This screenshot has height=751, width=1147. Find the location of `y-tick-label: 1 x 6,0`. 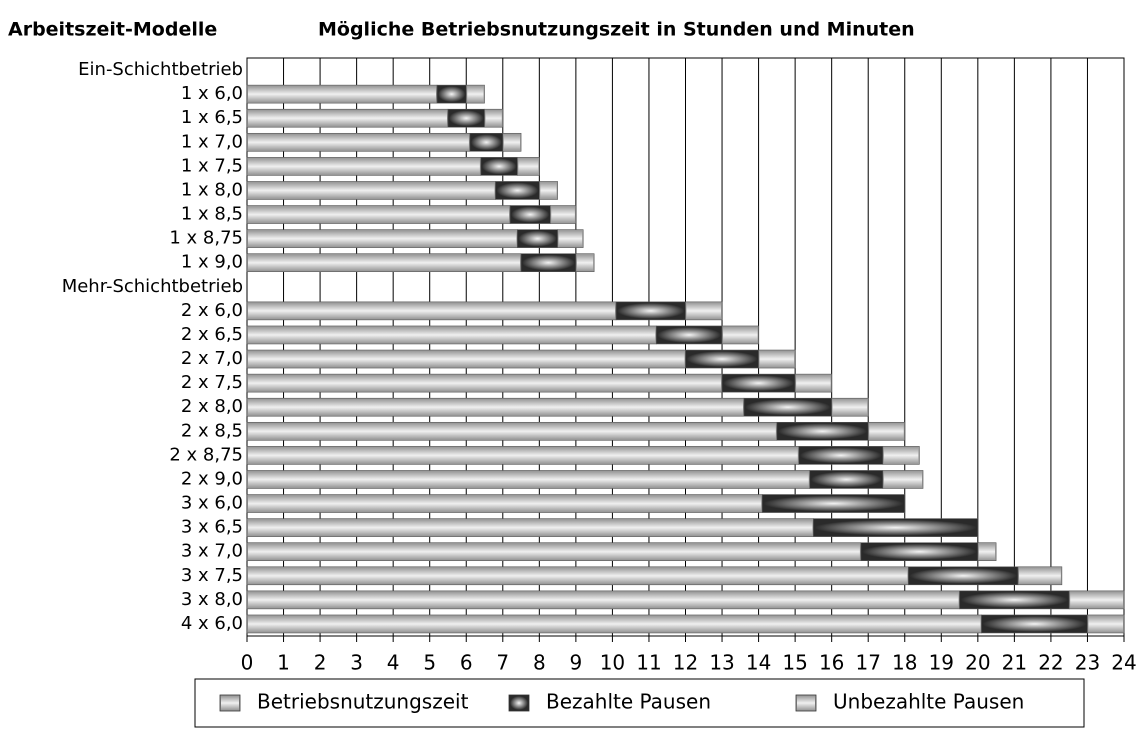

y-tick-label: 1 x 6,0 is located at coordinates (212, 93).